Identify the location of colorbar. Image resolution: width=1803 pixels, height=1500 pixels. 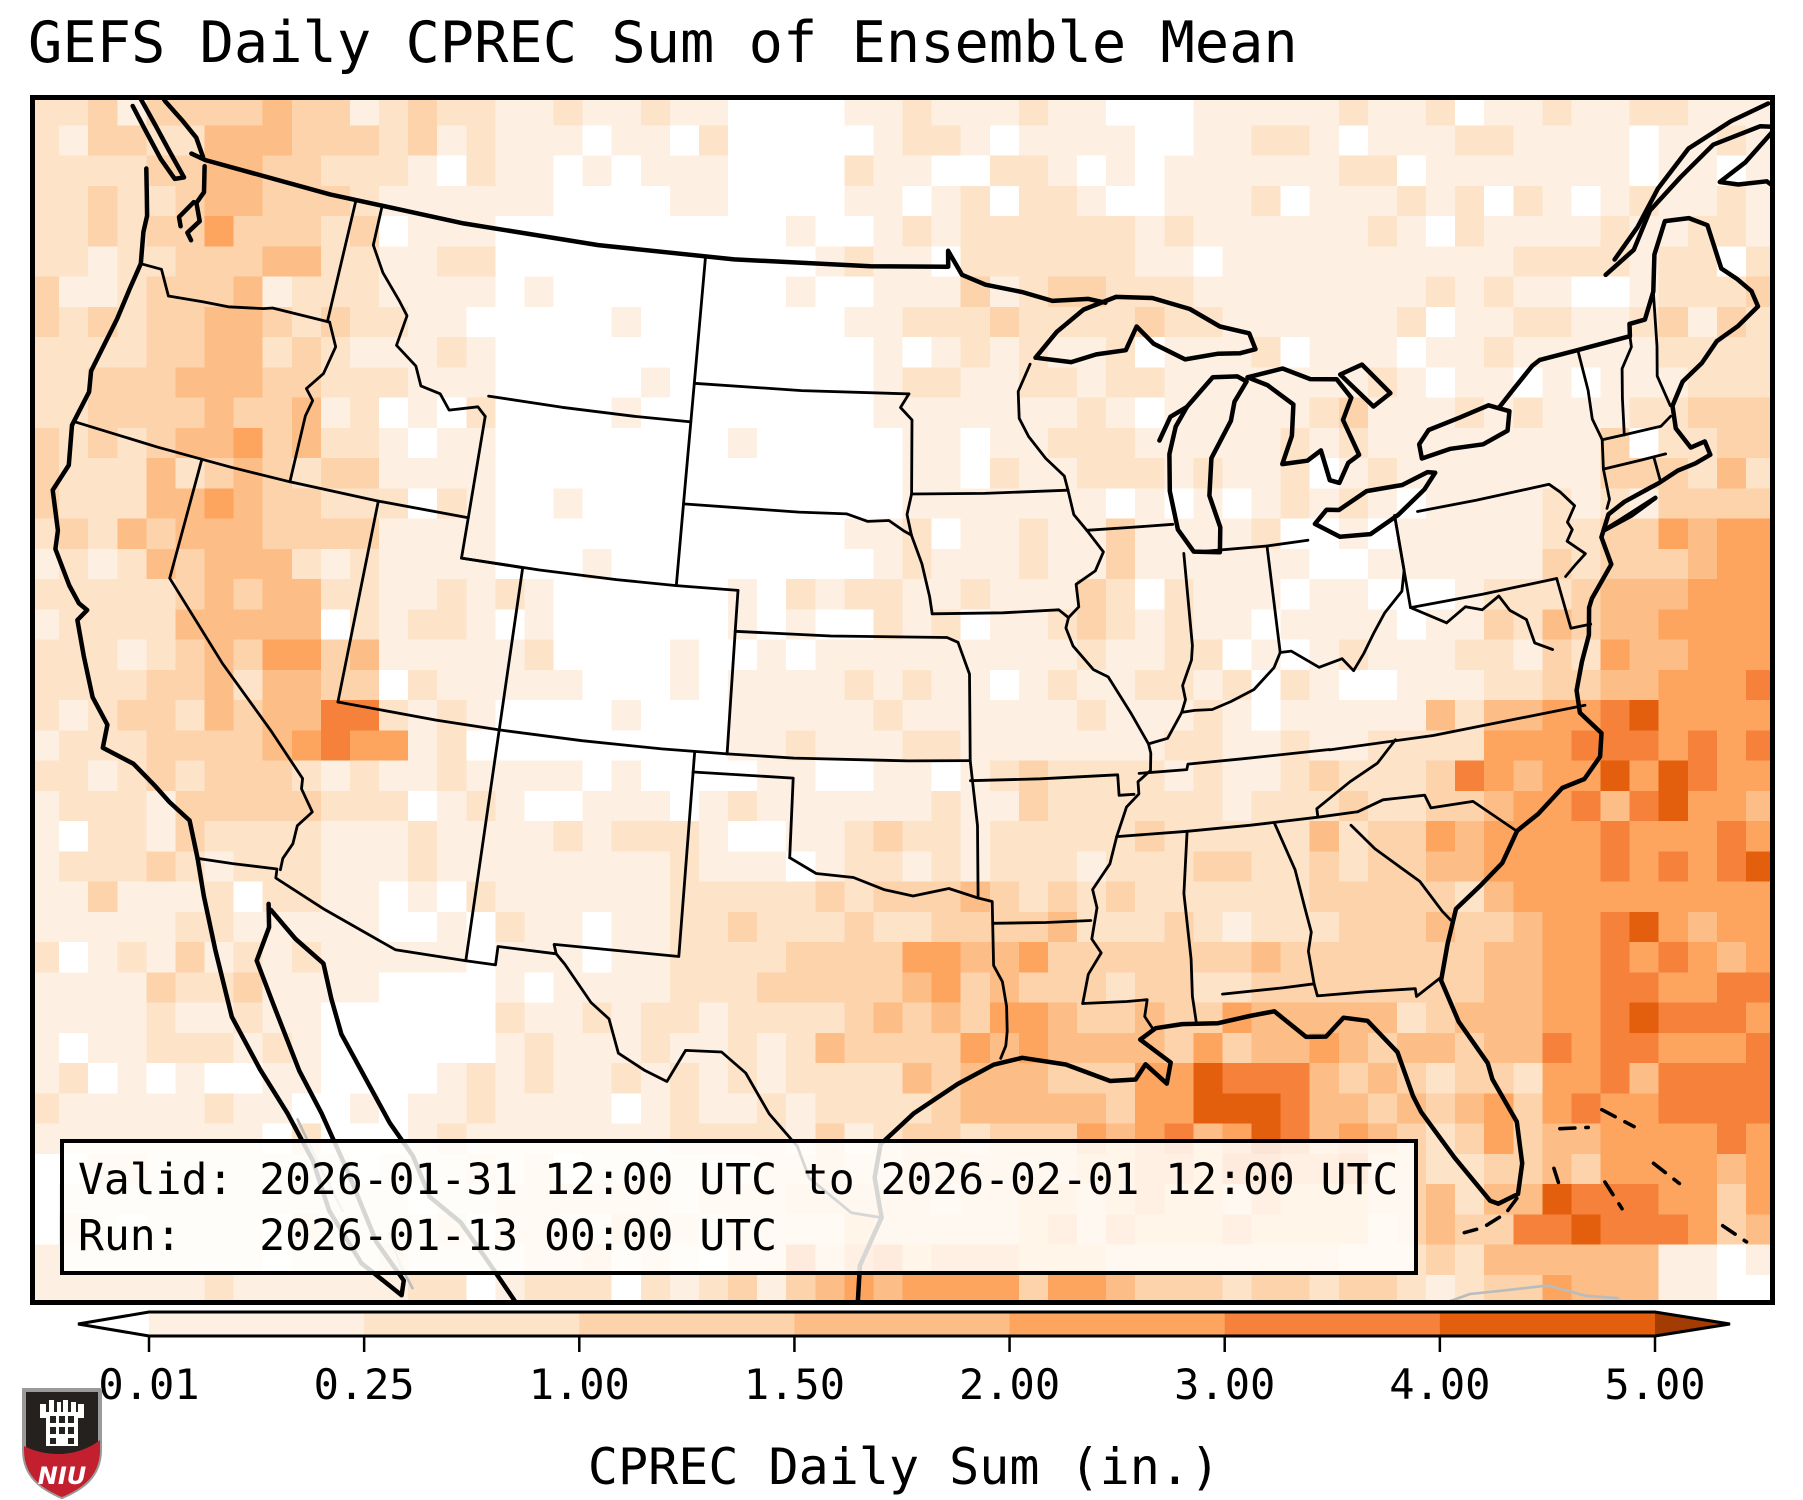
(904, 1331).